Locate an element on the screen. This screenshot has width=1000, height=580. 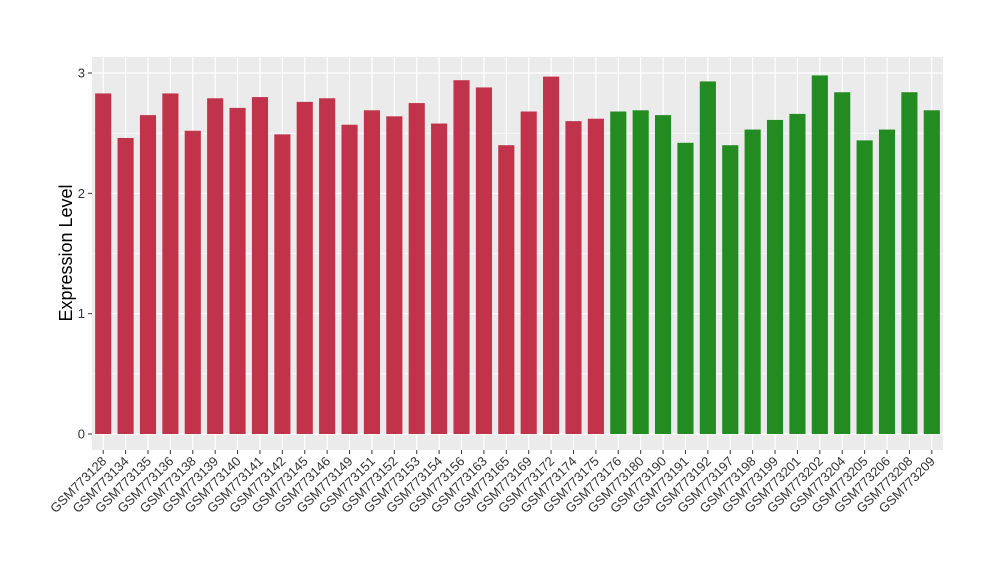
y-axis: 0 1 2 3 is located at coordinates (85, 254).